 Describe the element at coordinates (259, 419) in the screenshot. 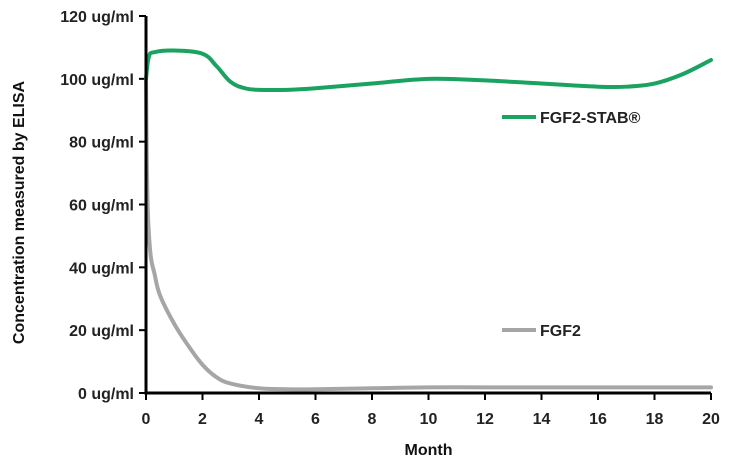

I see `x-tick-label: 4` at that location.